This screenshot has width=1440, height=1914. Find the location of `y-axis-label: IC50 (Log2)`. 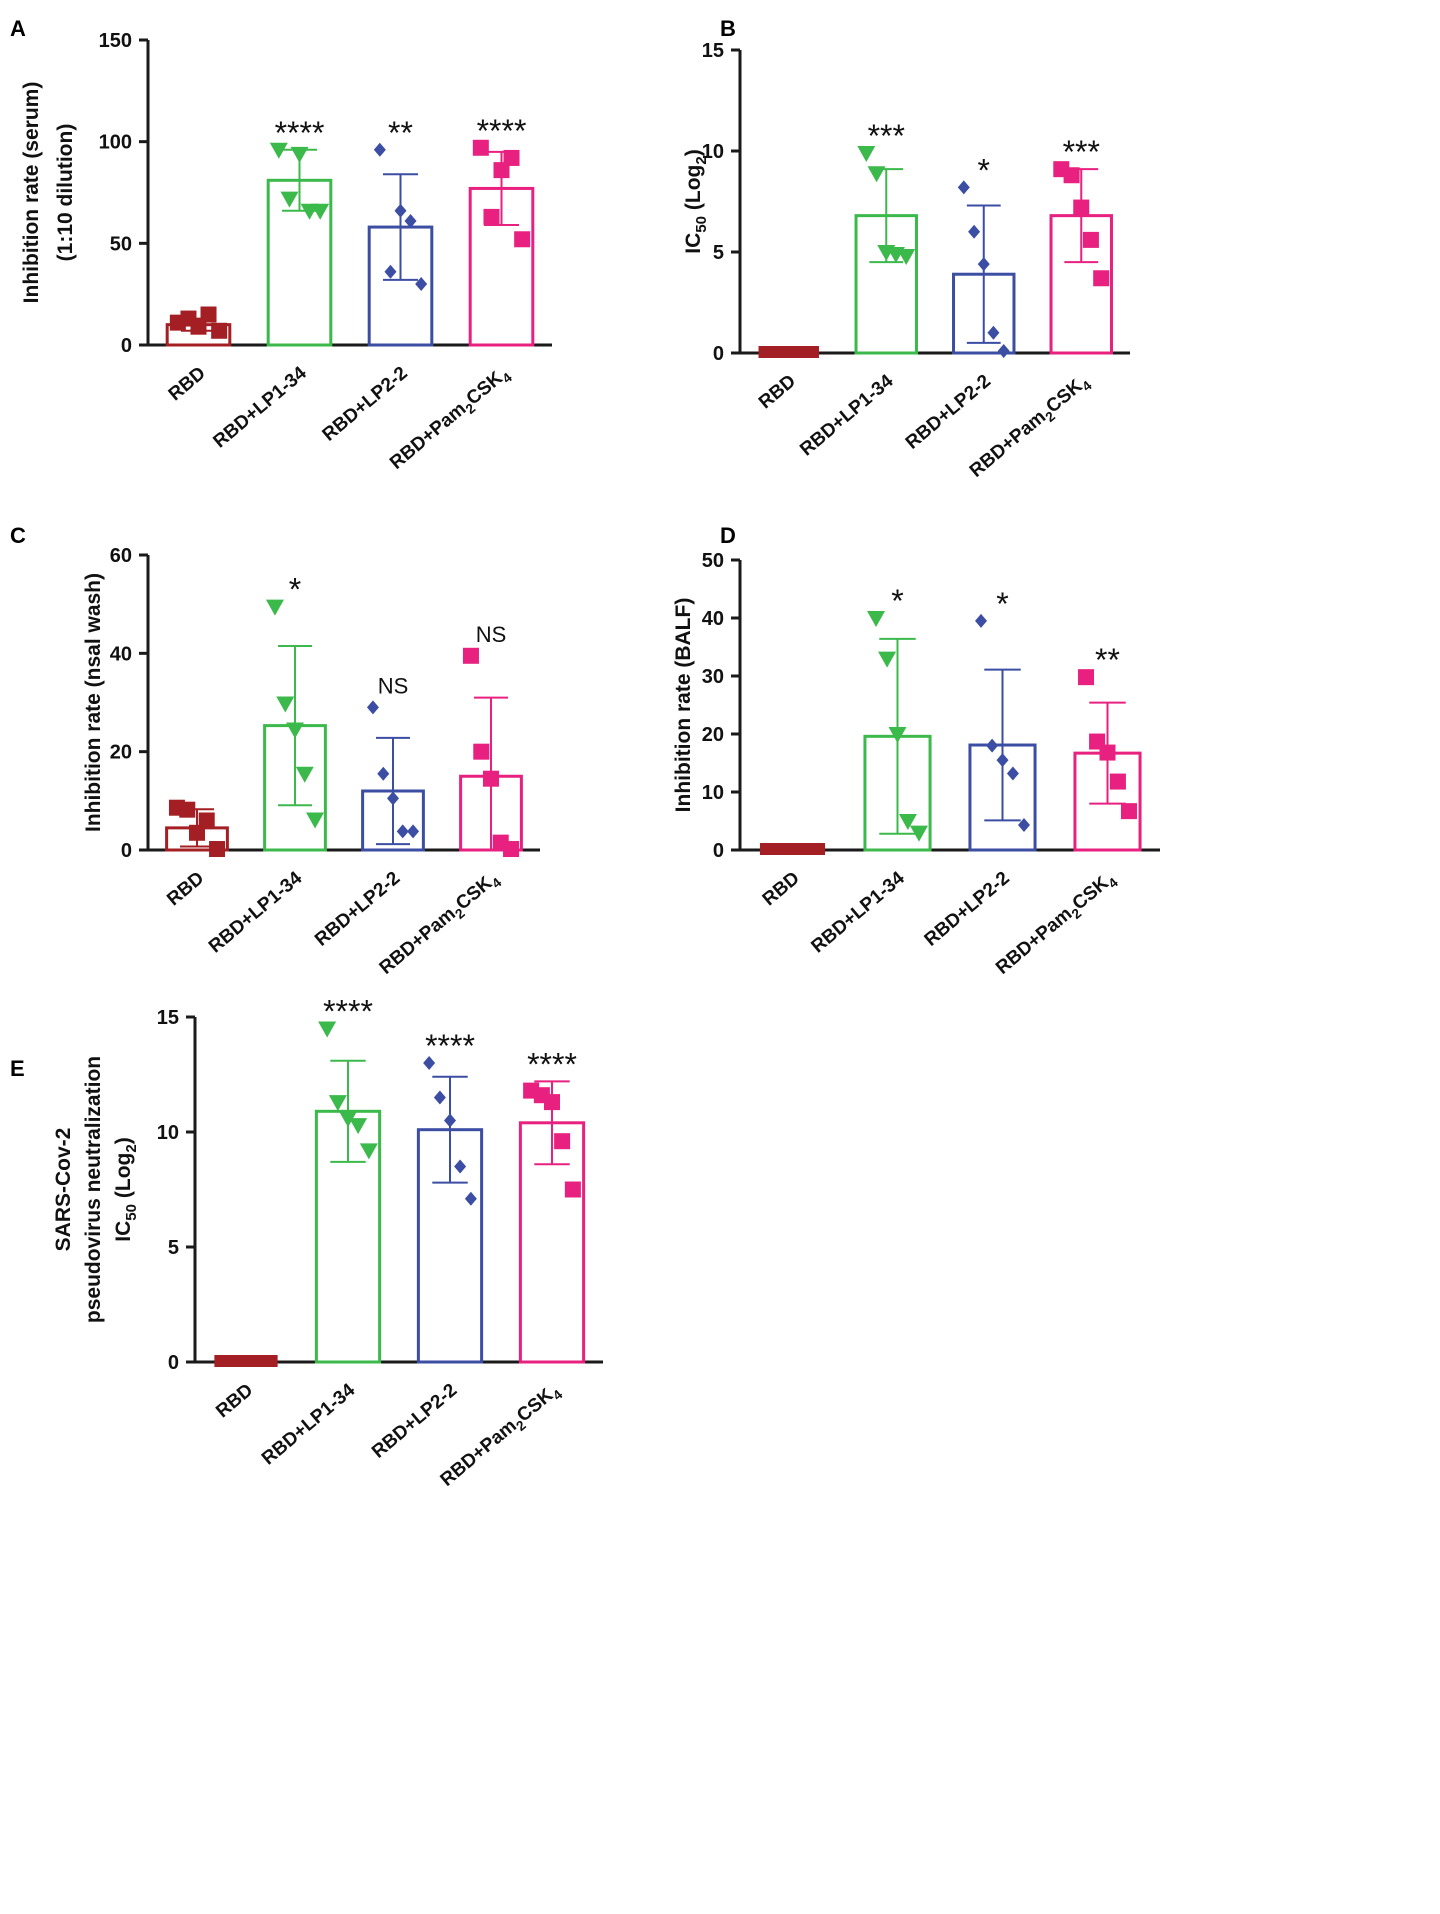

y-axis-label: IC50 (Log2) is located at coordinates (126, 1189).